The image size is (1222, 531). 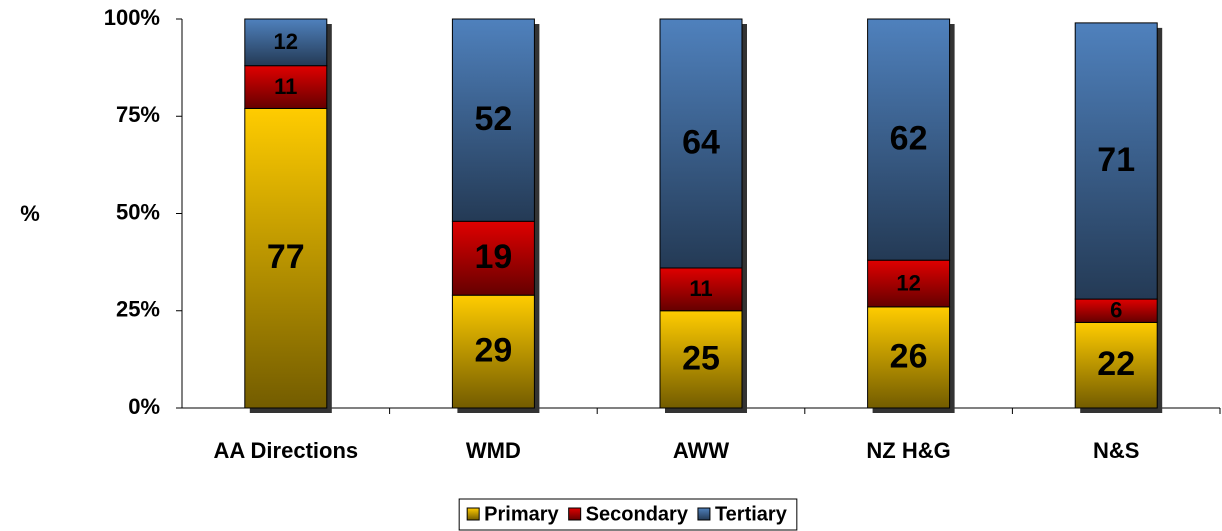 I want to click on x-tick-label: WMD, so click(x=493, y=450).